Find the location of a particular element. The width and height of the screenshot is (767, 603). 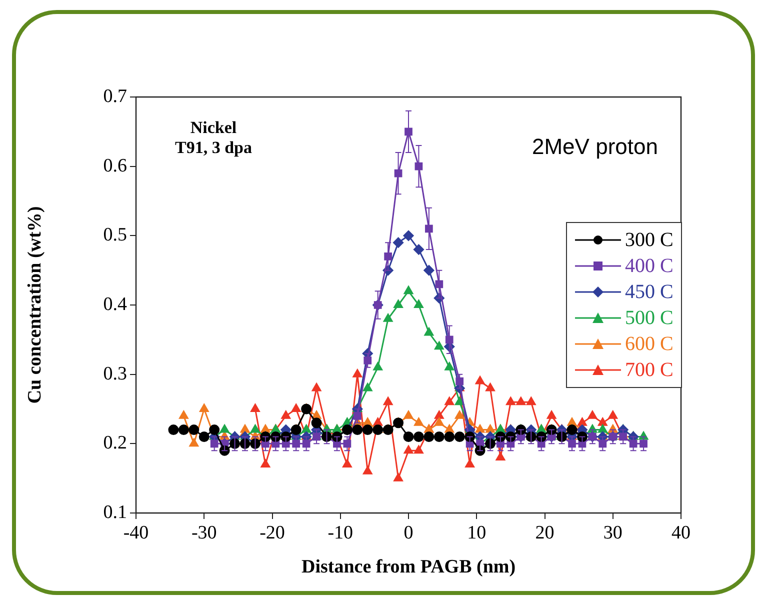

y-axis-title: Cu concentration (wt%) is located at coordinates (35, 305).